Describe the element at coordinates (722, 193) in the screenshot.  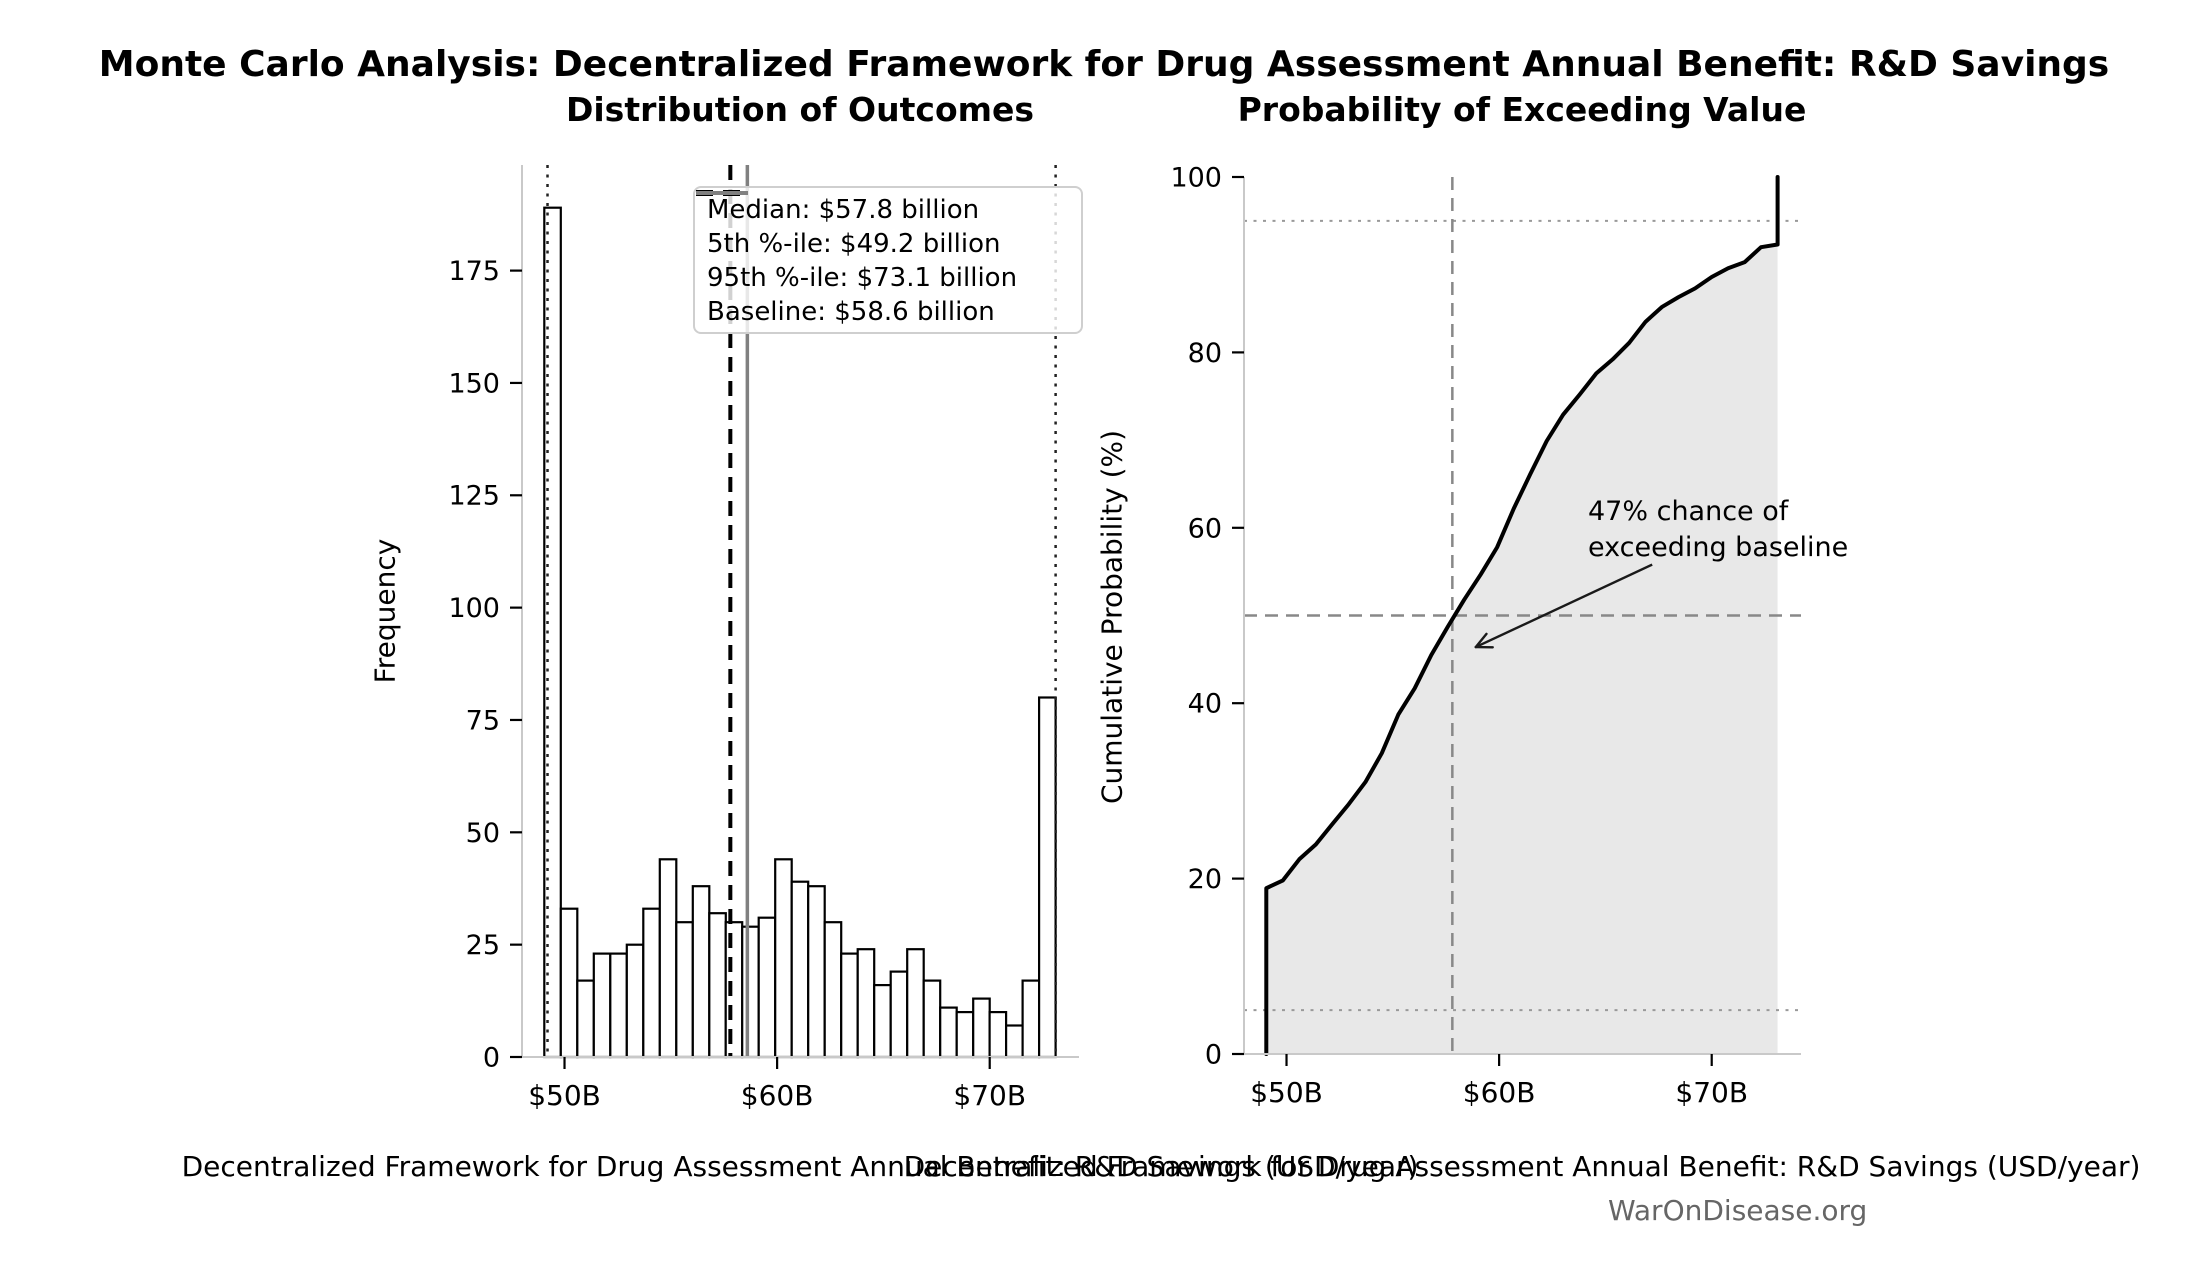
I see `legend-line-sample-solid` at that location.